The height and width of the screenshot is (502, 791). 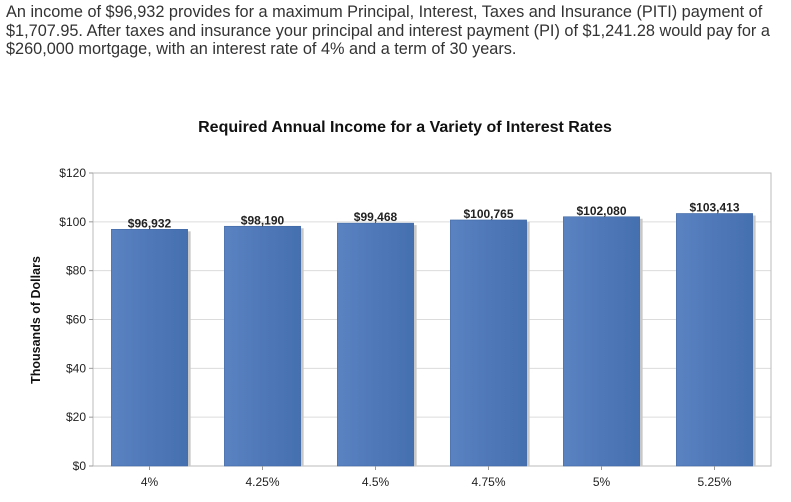 I want to click on x-axis-ticks: 4% 4.25% 4.5% 4.75% 5% 5.25%, so click(x=436, y=477).